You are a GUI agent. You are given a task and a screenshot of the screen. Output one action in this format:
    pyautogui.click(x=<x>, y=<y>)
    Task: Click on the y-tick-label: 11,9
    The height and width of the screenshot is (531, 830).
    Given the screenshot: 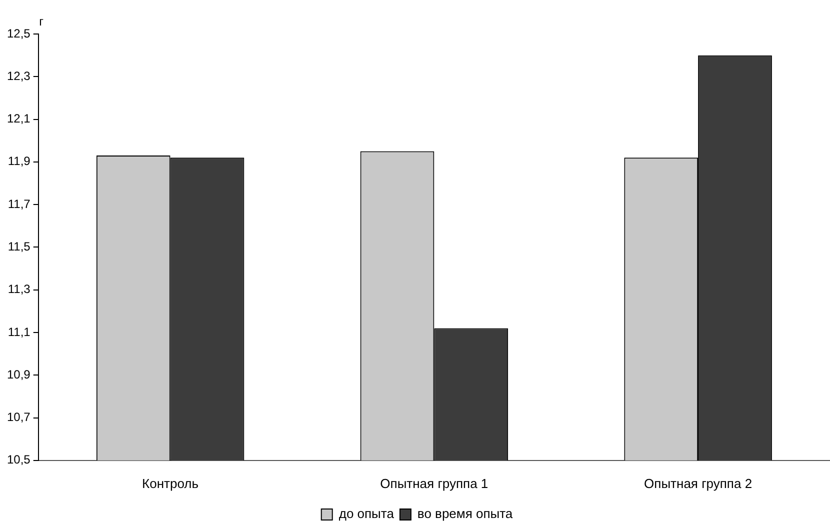 What is the action you would take?
    pyautogui.click(x=19, y=161)
    